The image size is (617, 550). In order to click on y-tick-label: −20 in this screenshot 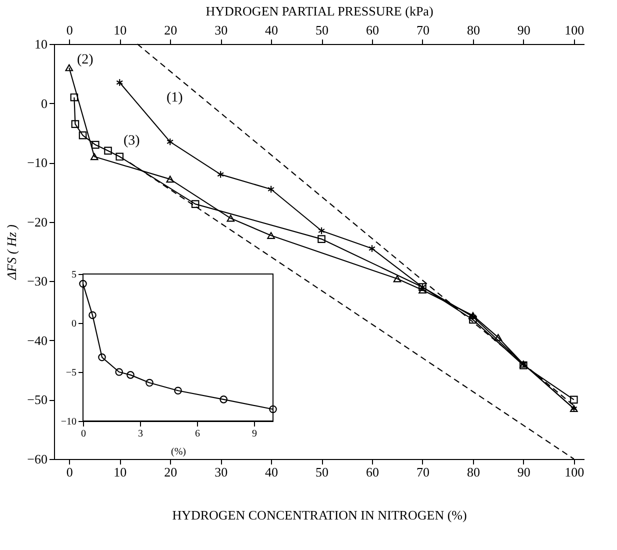, I will do `click(37, 222)`.